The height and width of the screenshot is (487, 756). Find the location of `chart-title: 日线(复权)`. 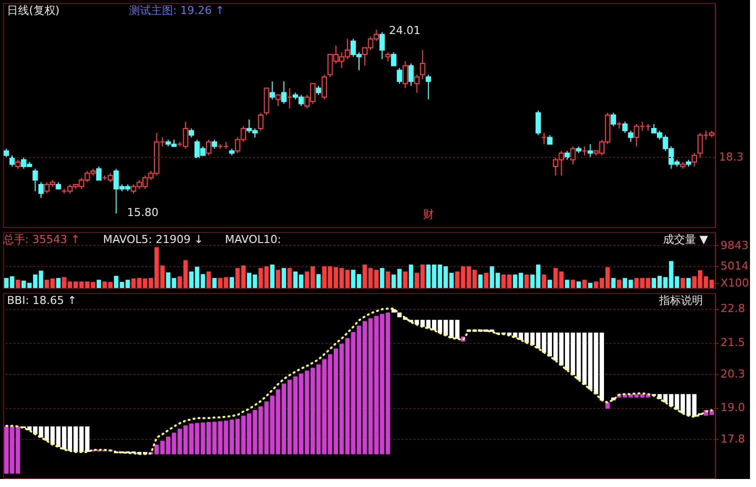

chart-title: 日线(复权) is located at coordinates (33, 10).